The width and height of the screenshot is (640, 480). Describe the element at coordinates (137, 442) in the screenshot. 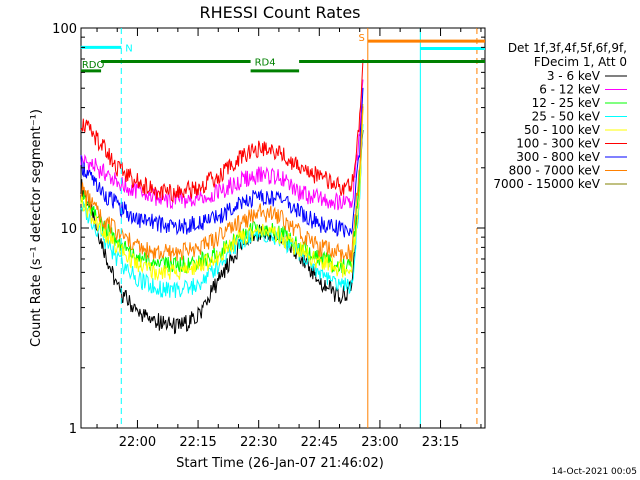

I see `x-tick-label: 22:00` at that location.